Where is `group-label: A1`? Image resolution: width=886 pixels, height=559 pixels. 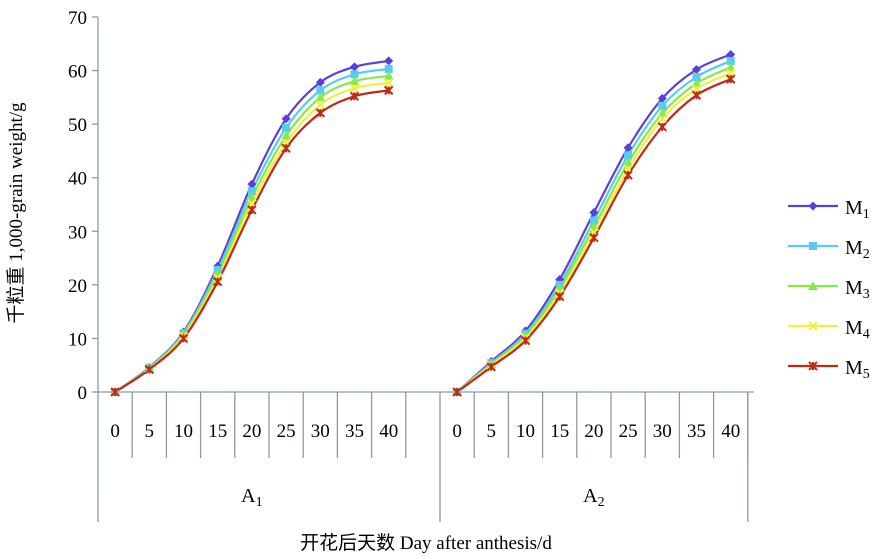 group-label: A1 is located at coordinates (251, 497).